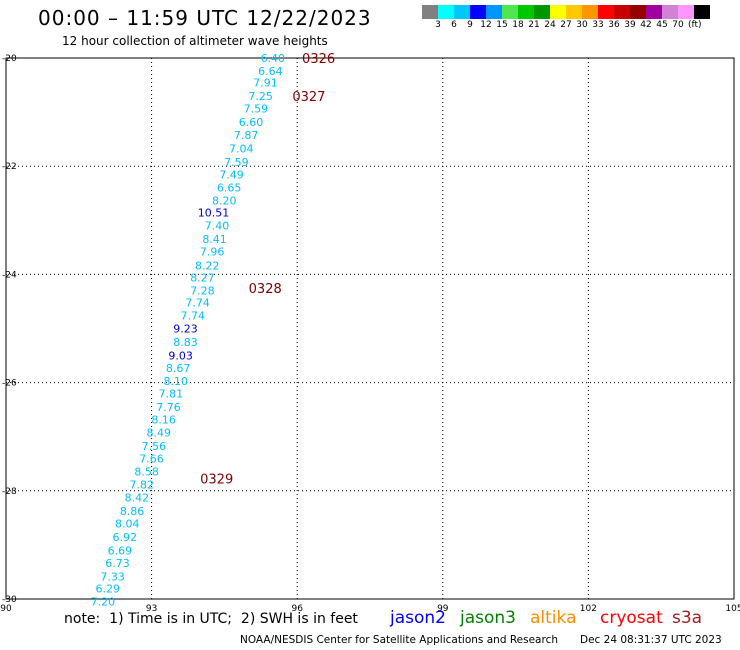  What do you see at coordinates (470, 25) in the screenshot?
I see `legend-label: 9` at bounding box center [470, 25].